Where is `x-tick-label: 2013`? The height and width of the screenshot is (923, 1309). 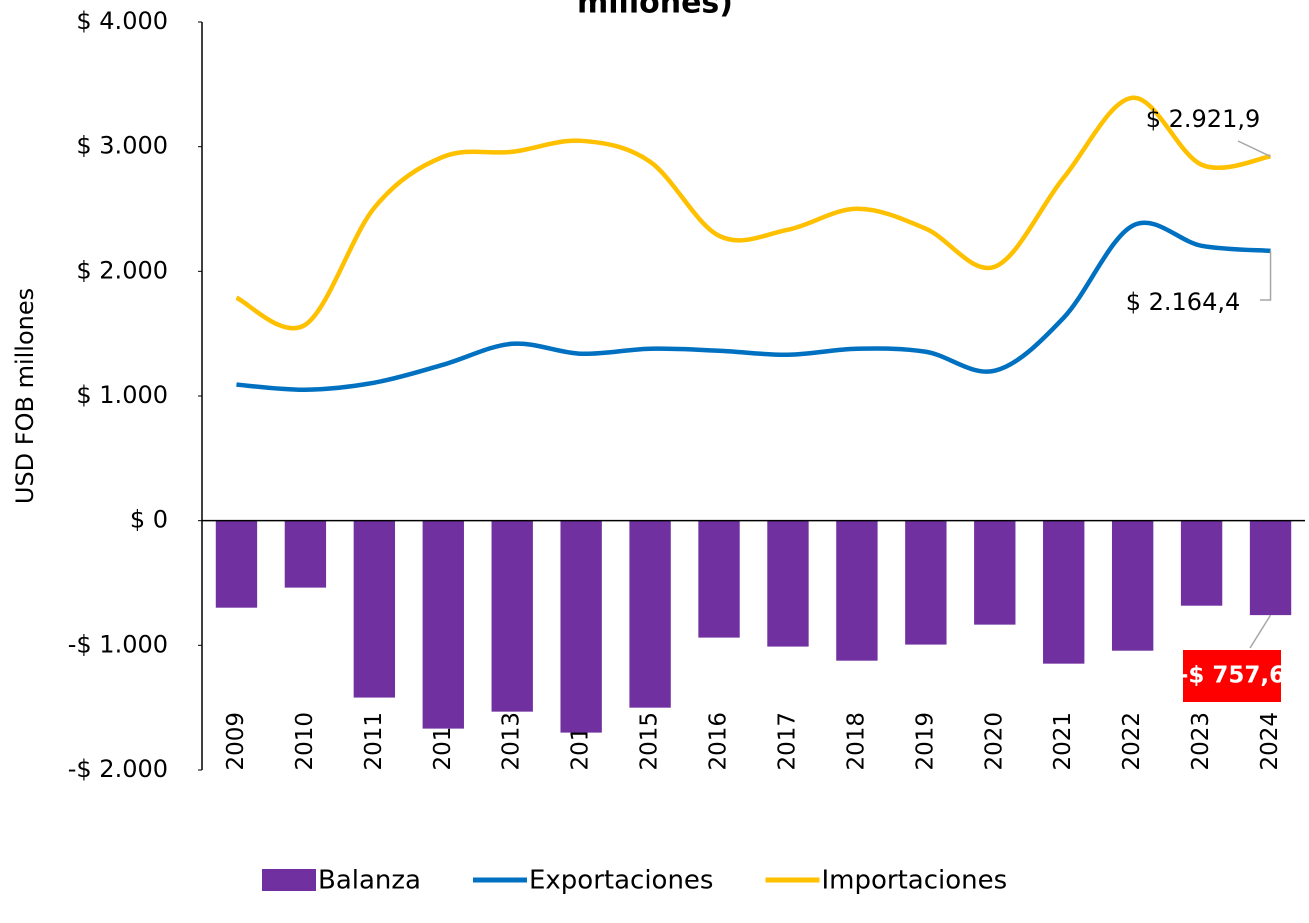 x-tick-label: 2013 is located at coordinates (512, 741).